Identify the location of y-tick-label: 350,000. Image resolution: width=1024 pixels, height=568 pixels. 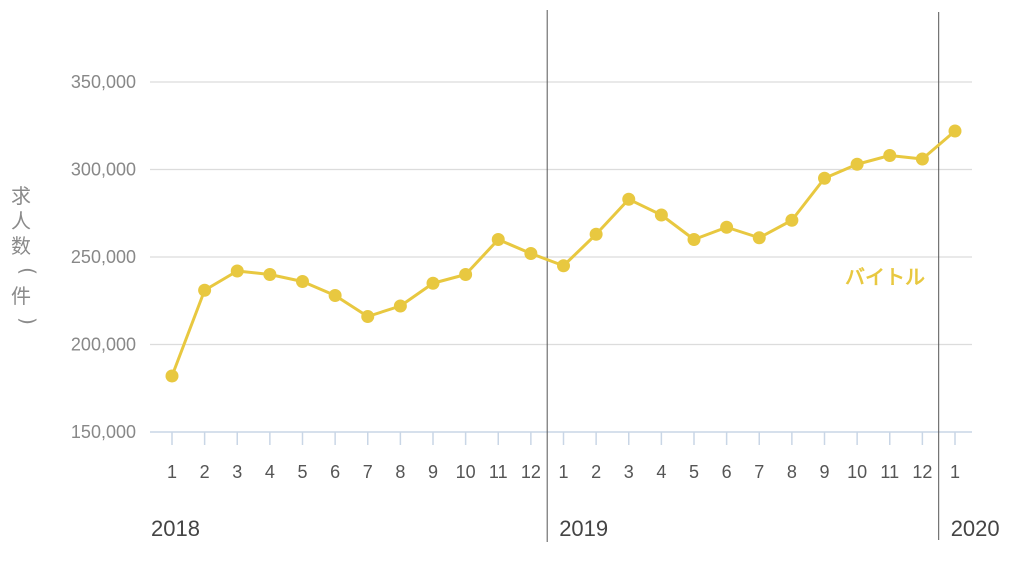
(103, 82).